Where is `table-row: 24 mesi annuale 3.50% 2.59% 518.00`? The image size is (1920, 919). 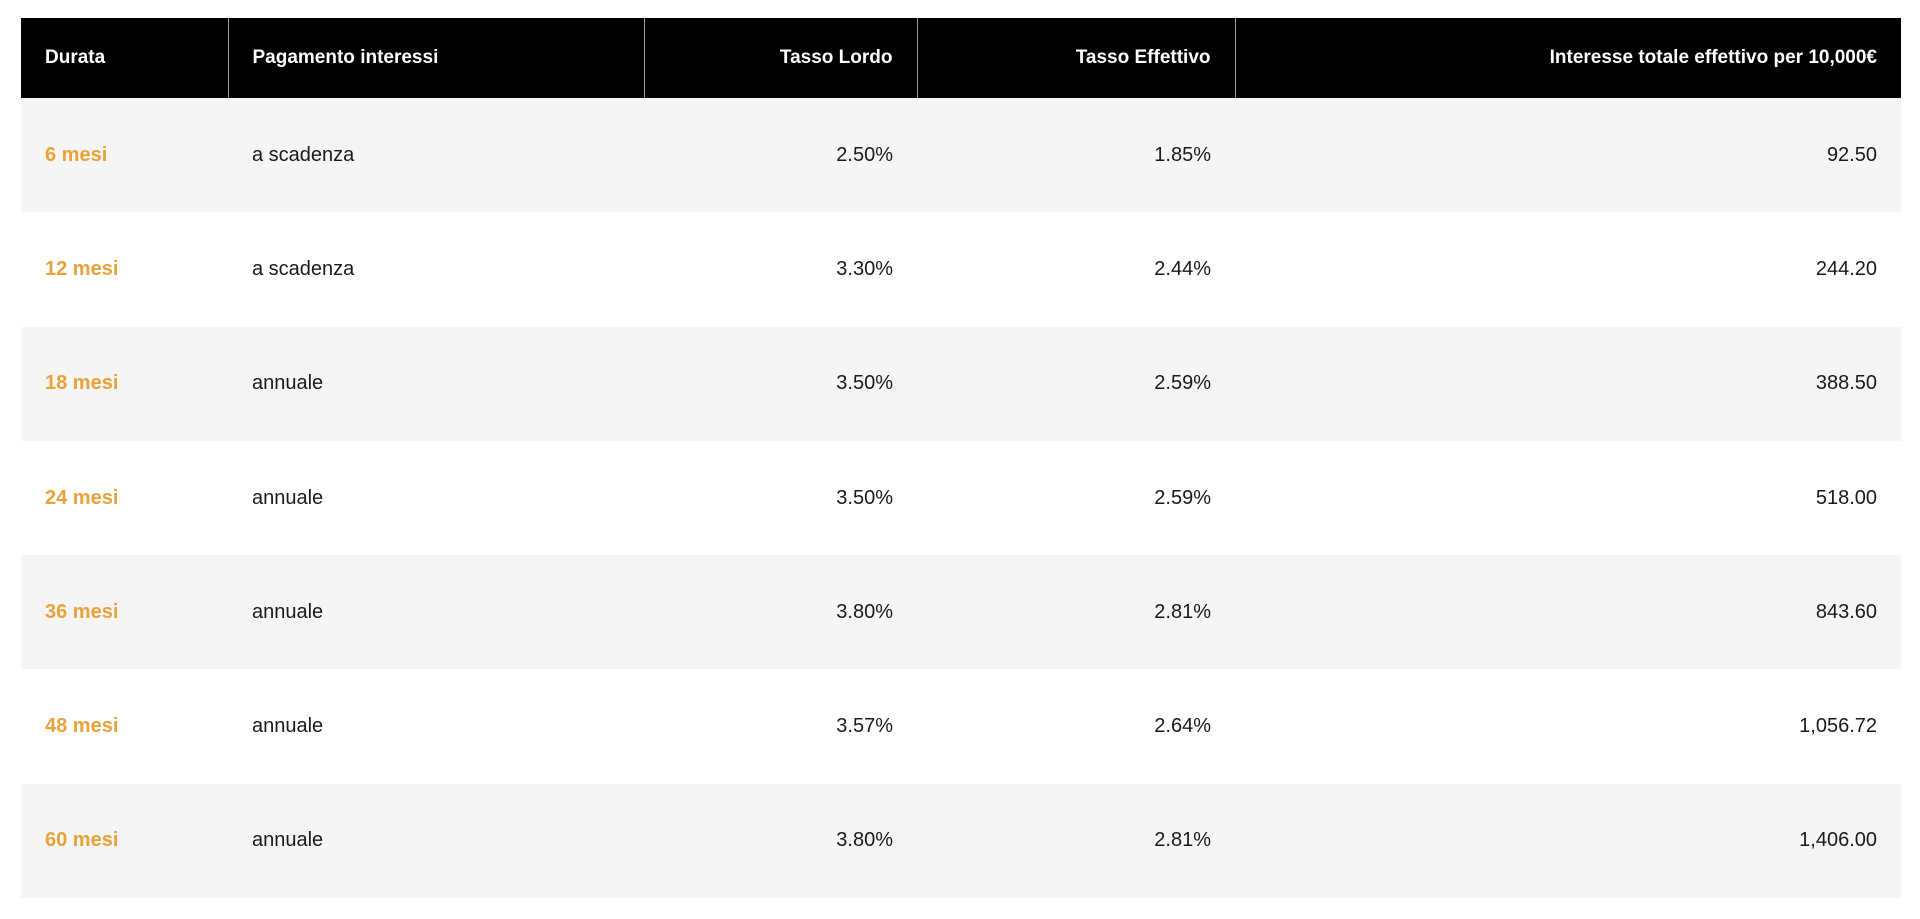 table-row: 24 mesi annuale 3.50% 2.59% 518.00 is located at coordinates (961, 498).